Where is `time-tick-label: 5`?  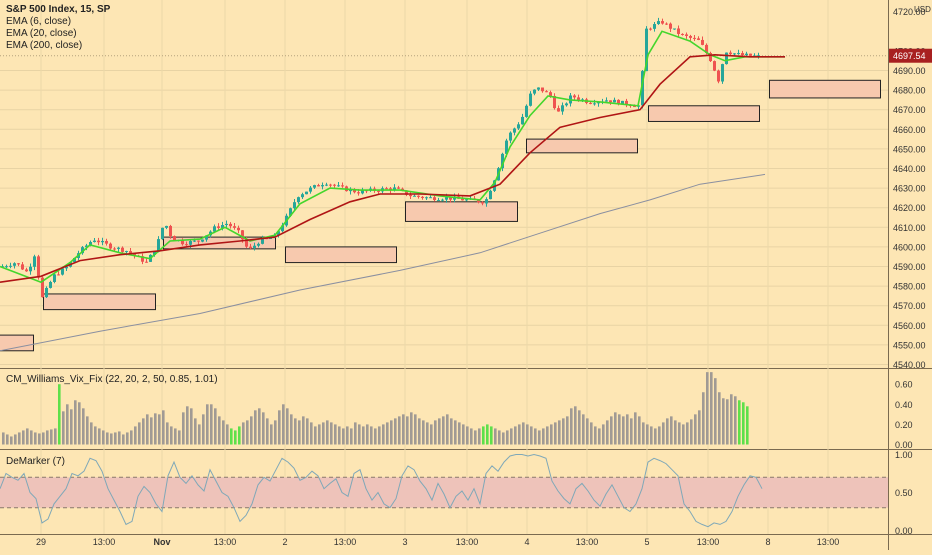 time-tick-label: 5 is located at coordinates (646, 542).